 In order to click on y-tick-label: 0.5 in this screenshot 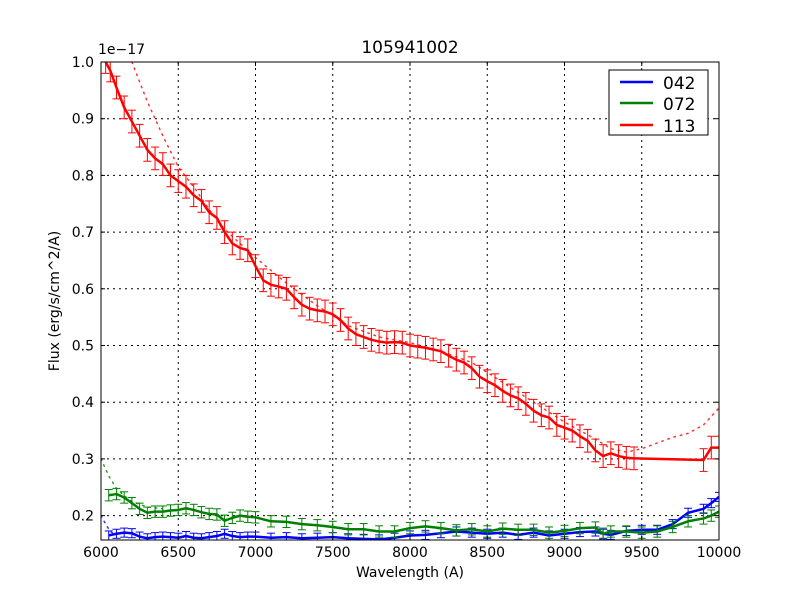, I will do `click(83, 347)`.